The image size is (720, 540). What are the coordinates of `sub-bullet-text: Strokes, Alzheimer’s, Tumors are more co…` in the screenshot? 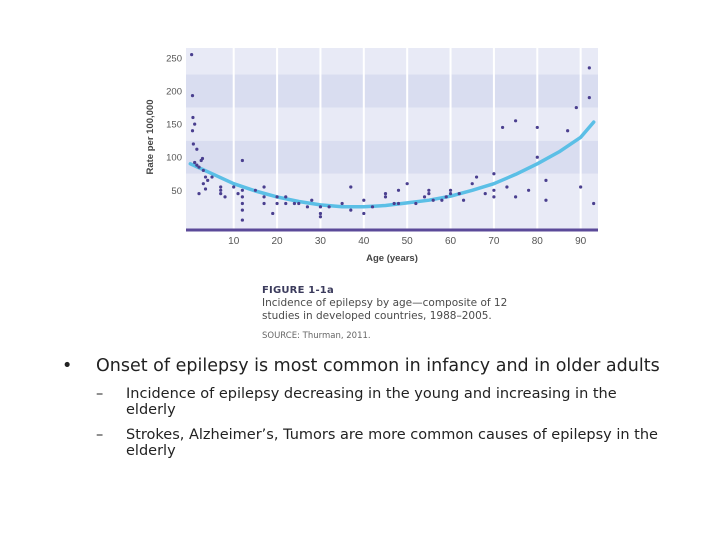 It's located at (392, 443).